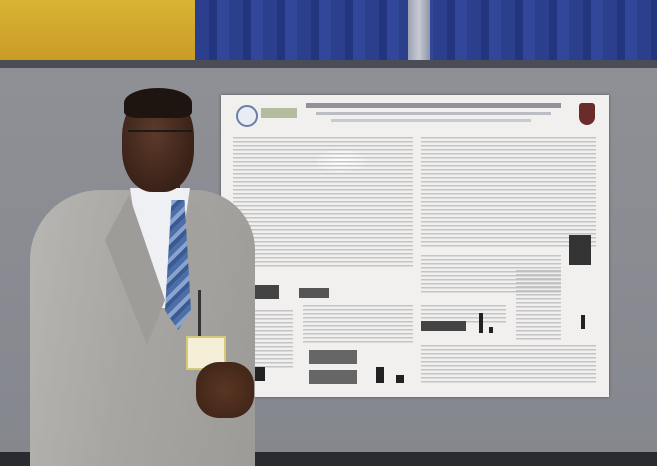 This screenshot has width=657, height=466. I want to click on glasses-icon, so click(160, 137).